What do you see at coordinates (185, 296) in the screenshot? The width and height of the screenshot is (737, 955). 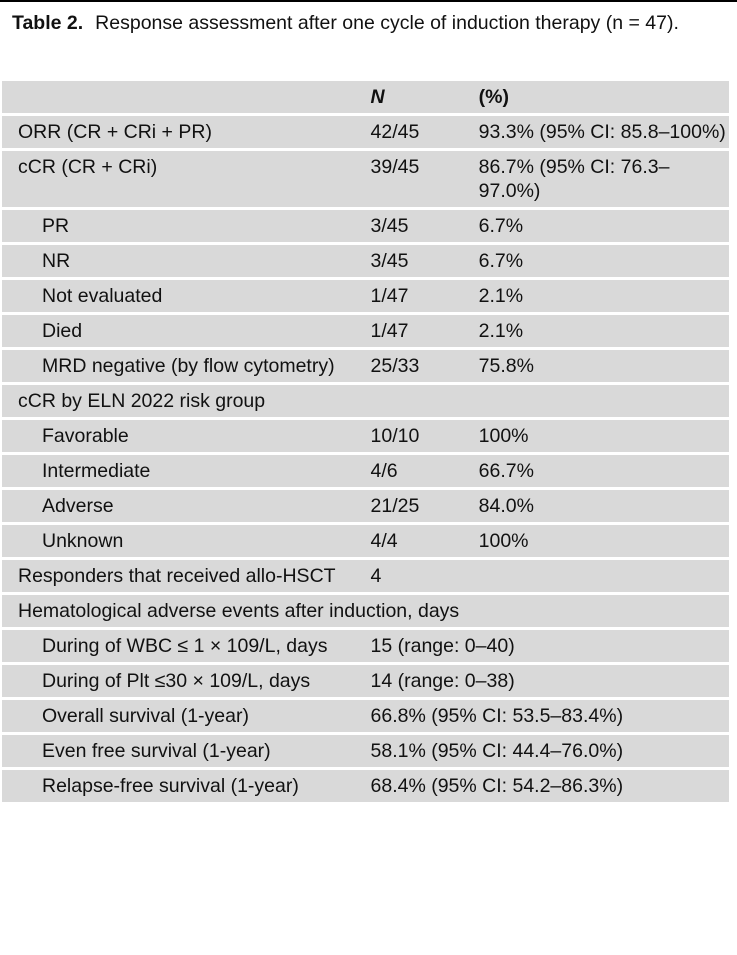 I see `row-label-cell: Not evaluated` at bounding box center [185, 296].